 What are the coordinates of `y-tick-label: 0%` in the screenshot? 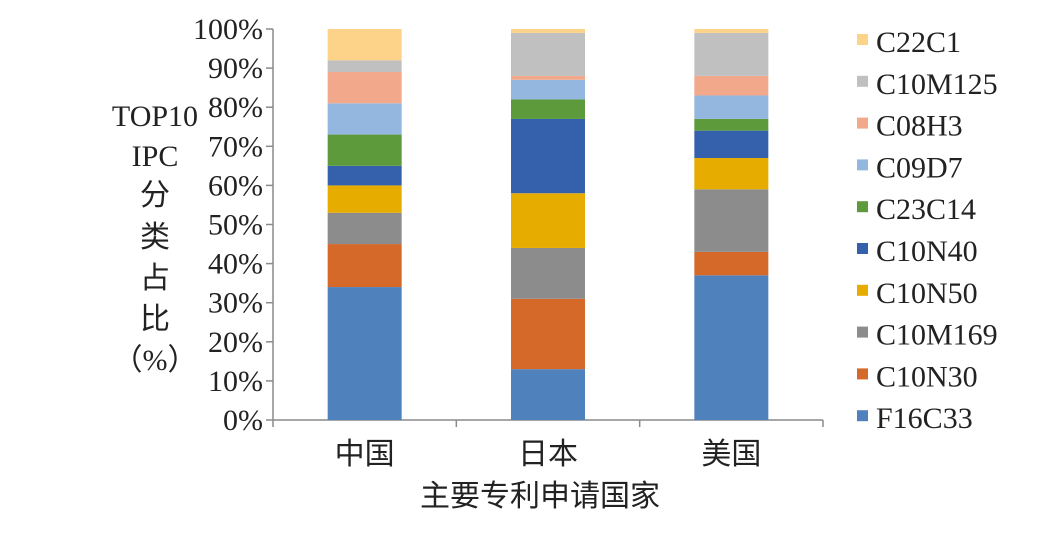 It's located at (243, 420).